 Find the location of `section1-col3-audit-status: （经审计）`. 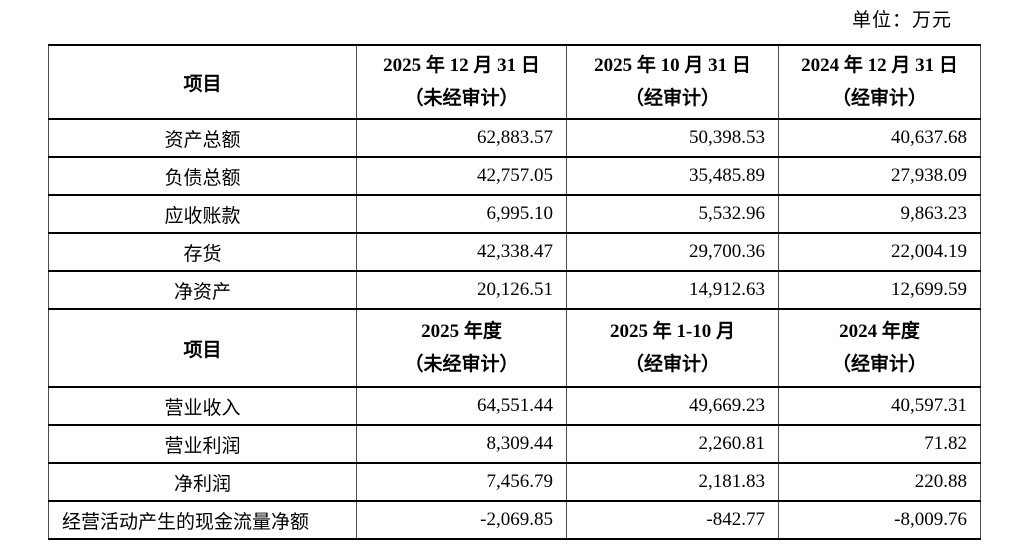

section1-col3-audit-status: （经审计） is located at coordinates (879, 98).